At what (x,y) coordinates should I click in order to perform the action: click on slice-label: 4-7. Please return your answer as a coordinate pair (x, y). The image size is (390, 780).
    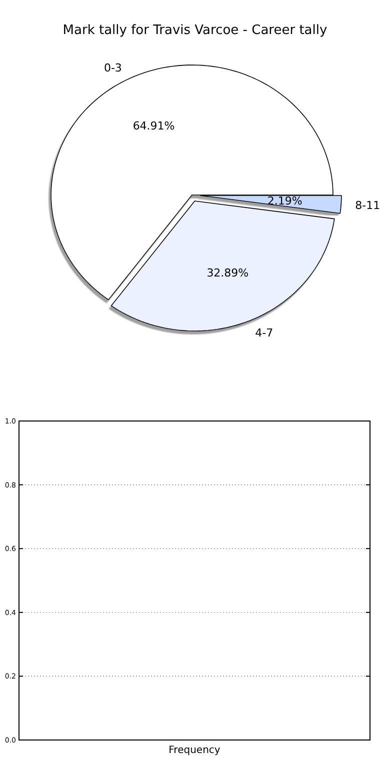
    Looking at the image, I should click on (264, 333).